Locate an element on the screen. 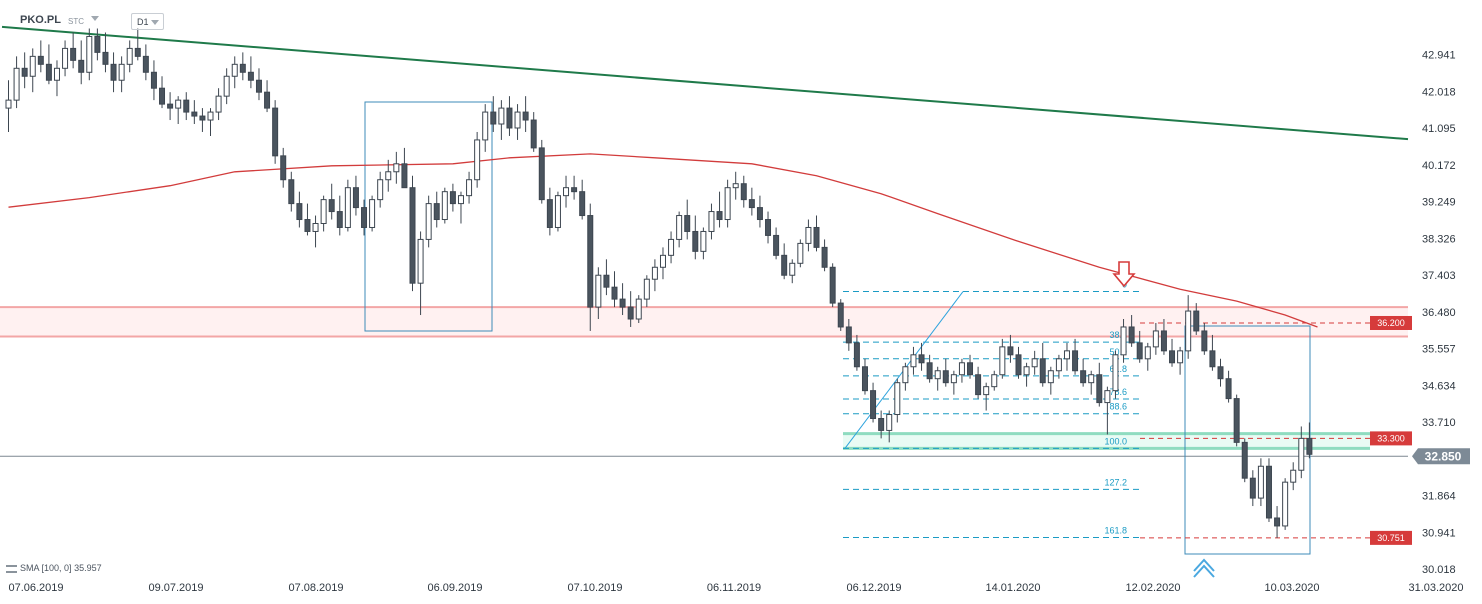 The image size is (1482, 604). fib-level-label: 88.6 is located at coordinates (1118, 407).